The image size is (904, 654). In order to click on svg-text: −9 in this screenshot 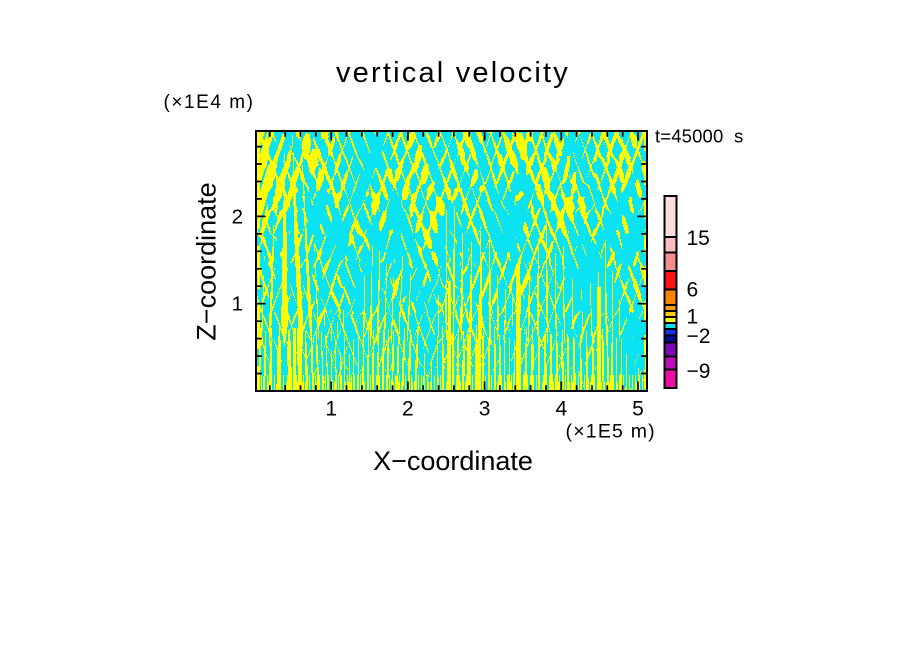, I will do `click(699, 371)`.